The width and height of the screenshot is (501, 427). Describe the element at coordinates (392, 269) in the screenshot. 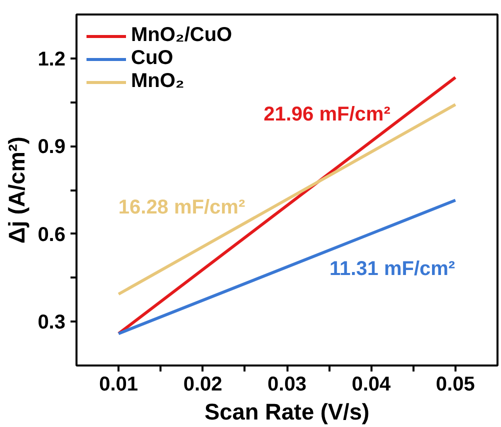

I see `annotation: 11.31 mF/cm²` at that location.